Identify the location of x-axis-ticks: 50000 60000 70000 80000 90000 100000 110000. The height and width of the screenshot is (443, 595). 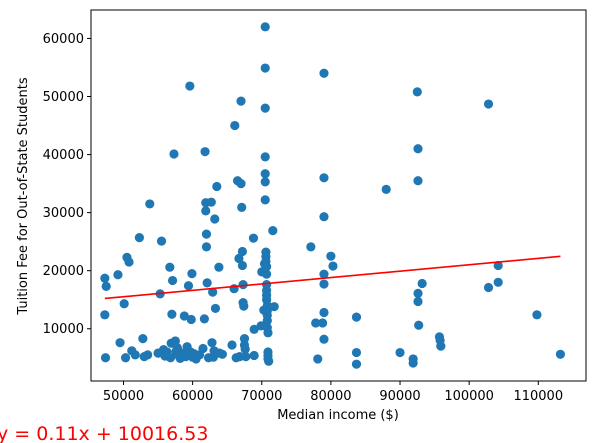
(333, 392).